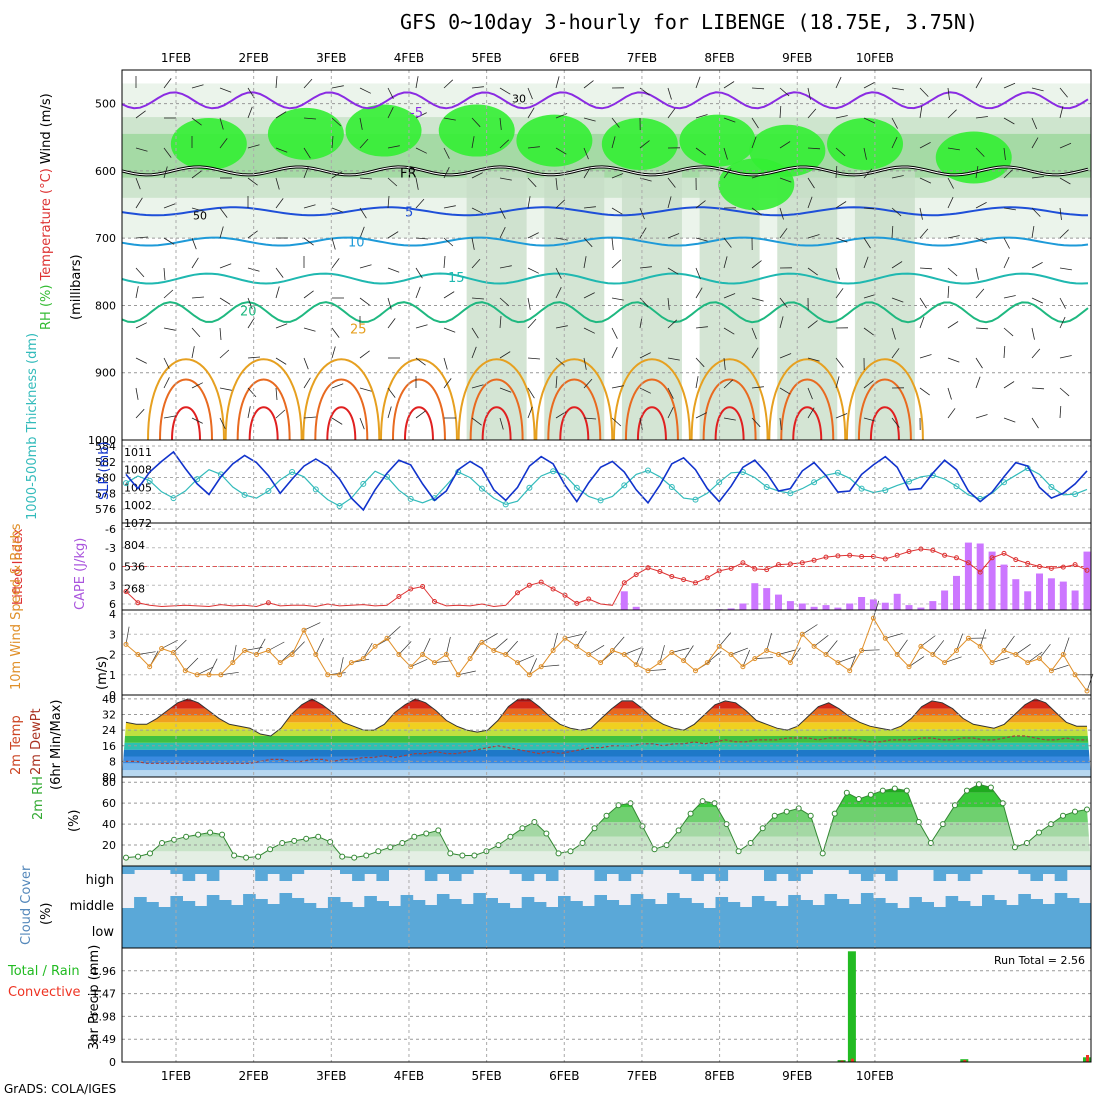 This screenshot has height=1100, width=1100. I want to click on precip-ylabel: 3hr Precip (mm), so click(94, 997).